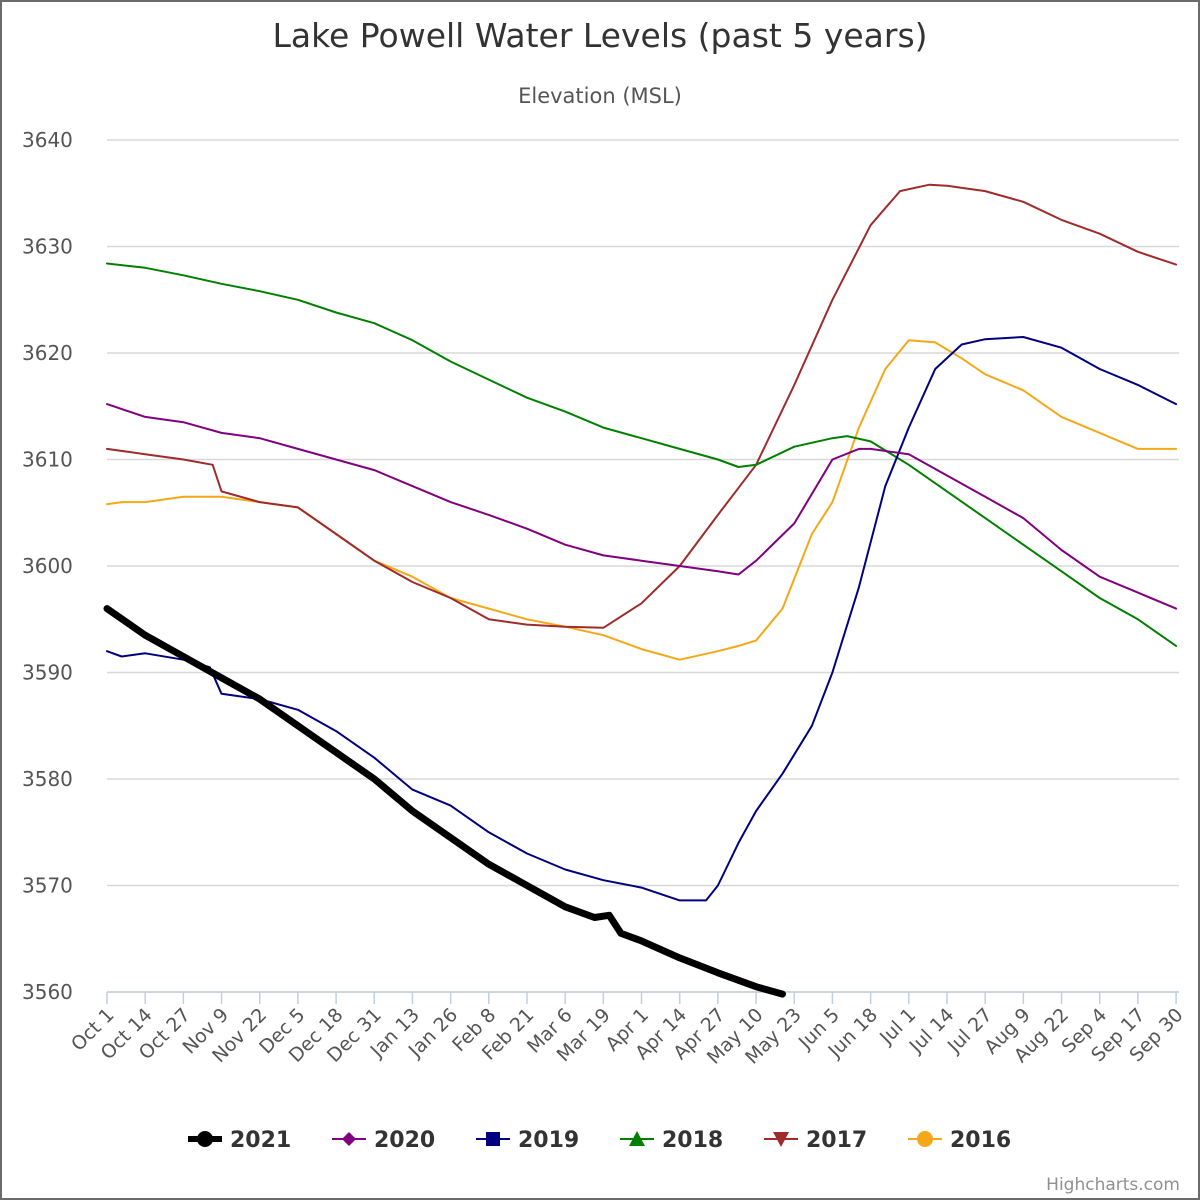 This screenshot has height=1200, width=1200. Describe the element at coordinates (47, 673) in the screenshot. I see `y-tick-label: 3590` at that location.